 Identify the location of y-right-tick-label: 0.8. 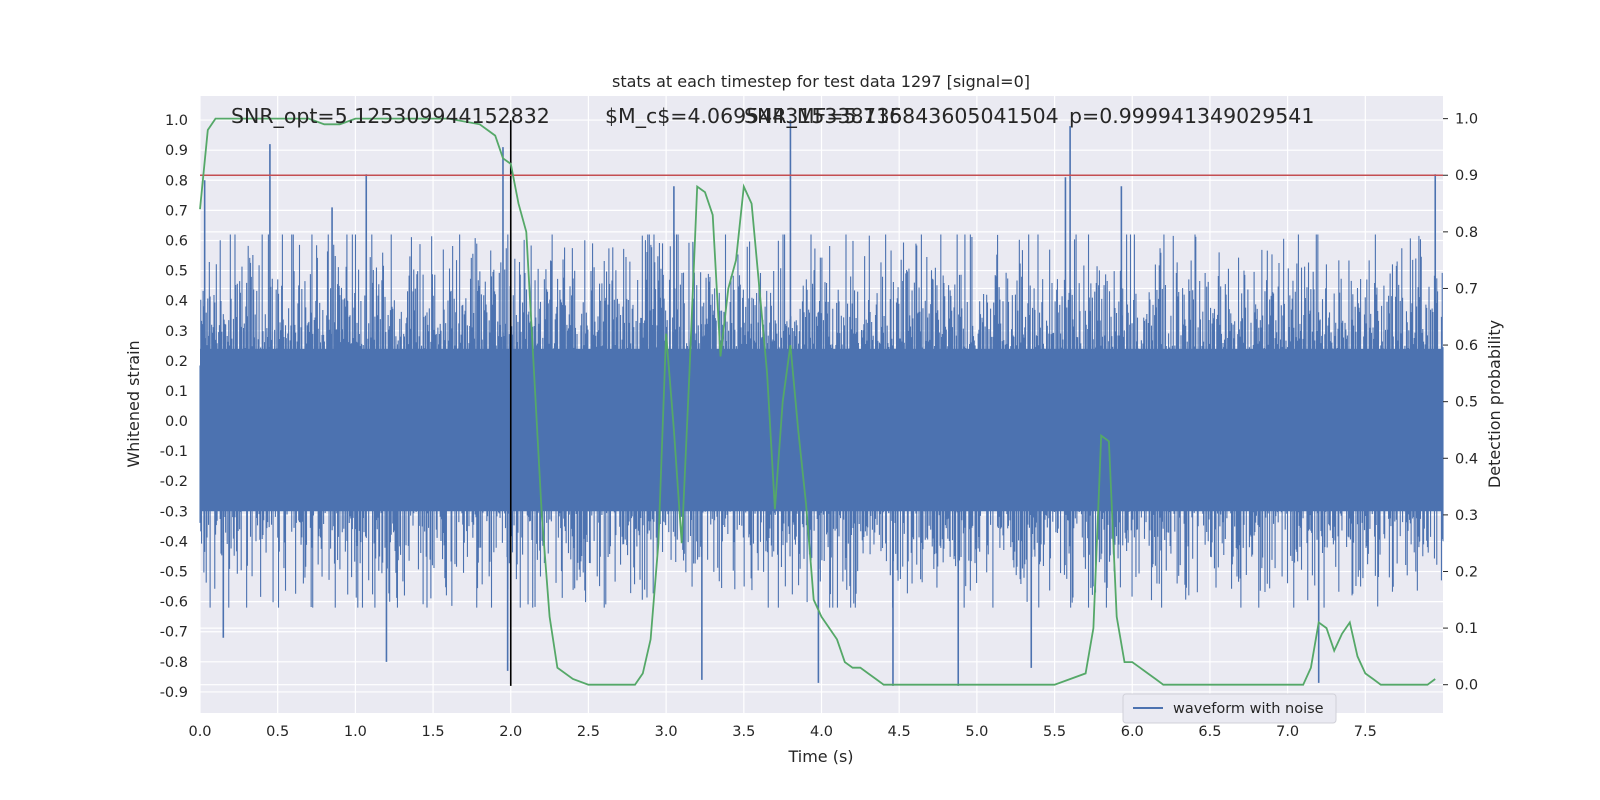
(1466, 233).